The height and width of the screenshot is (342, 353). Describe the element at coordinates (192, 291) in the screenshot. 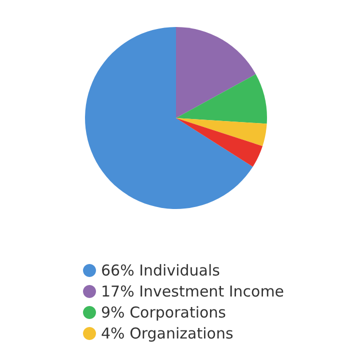

I see `legend-label: 17% Investment Income` at that location.